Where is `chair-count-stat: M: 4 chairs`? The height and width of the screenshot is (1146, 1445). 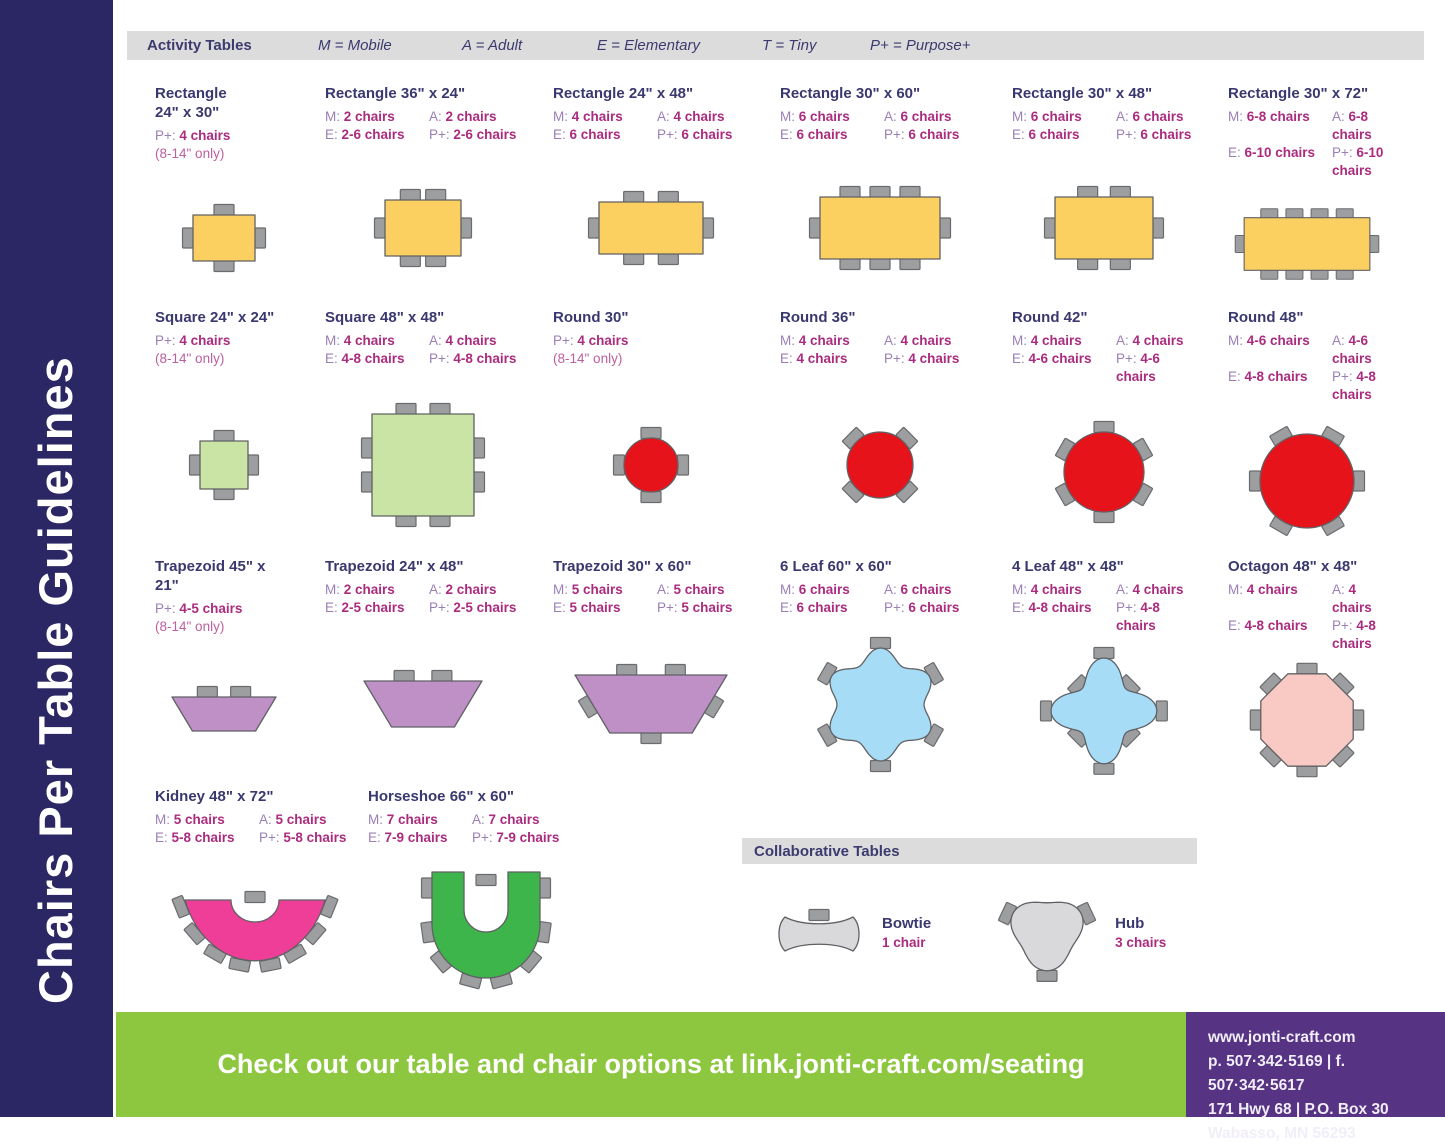 chair-count-stat: M: 4 chairs is located at coordinates (605, 117).